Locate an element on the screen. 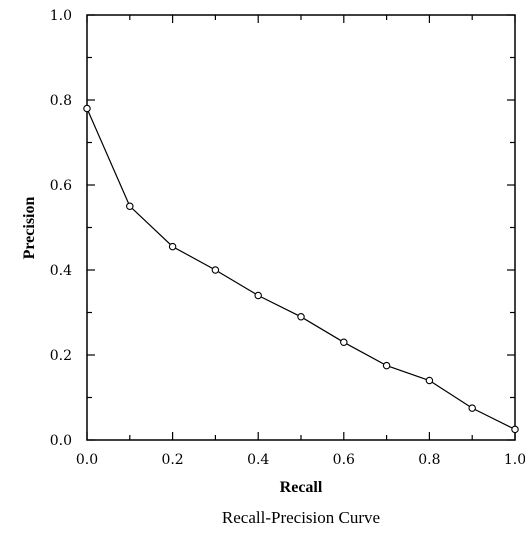  y-tick-label: 0.4 is located at coordinates (61, 271).